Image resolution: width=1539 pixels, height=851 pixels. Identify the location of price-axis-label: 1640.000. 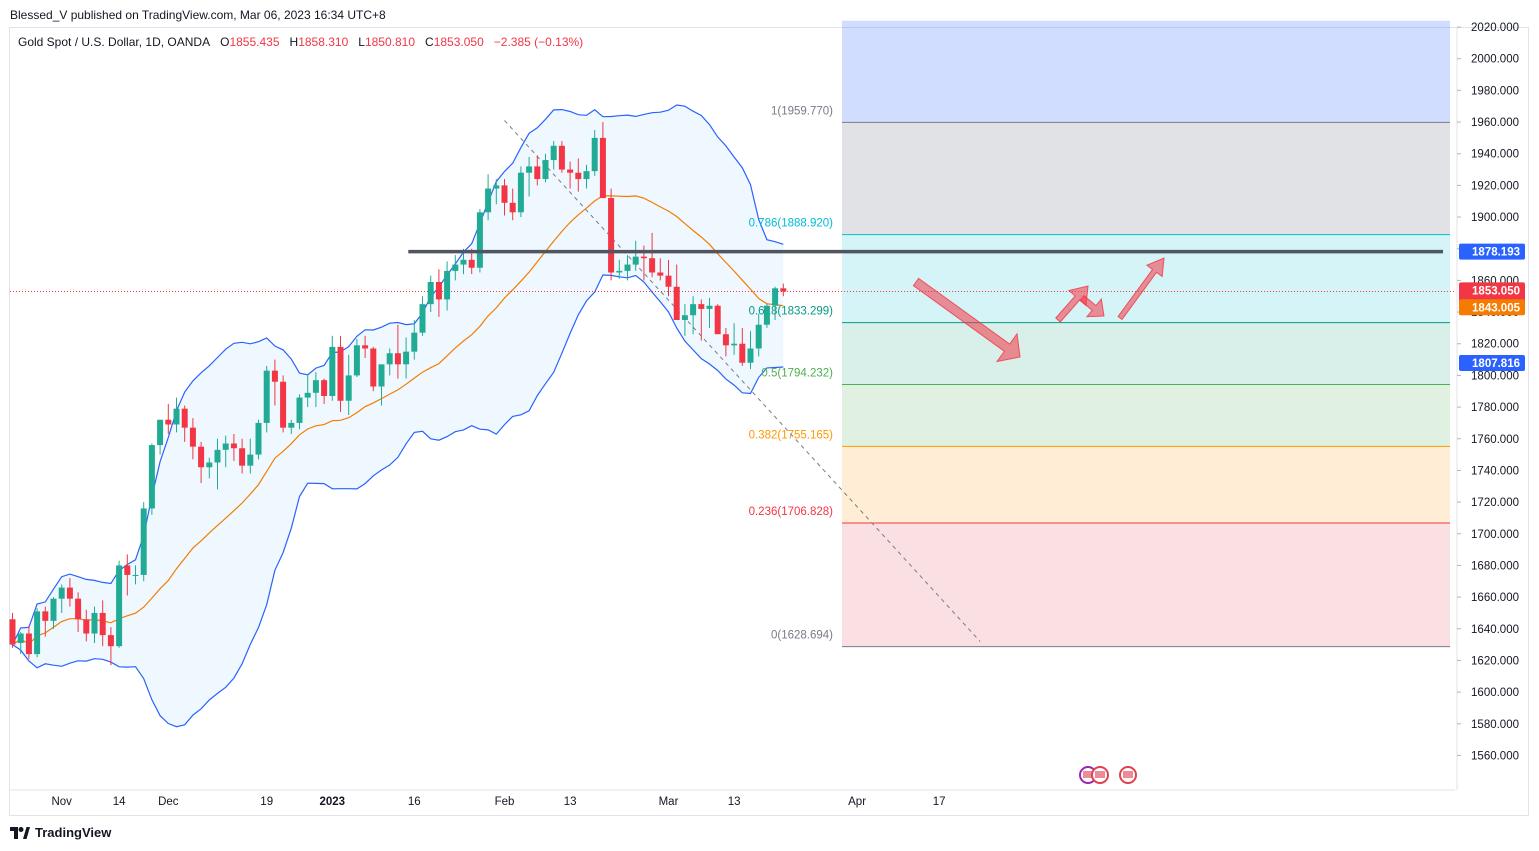
(1495, 630).